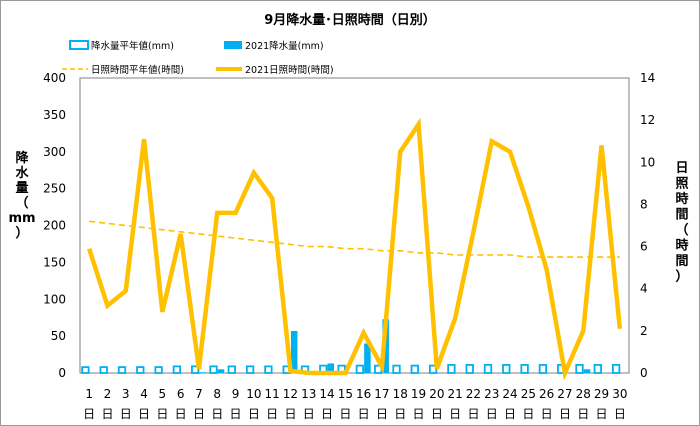 This screenshot has width=700, height=426. What do you see at coordinates (54, 152) in the screenshot?
I see `left-tick-label: 300` at bounding box center [54, 152].